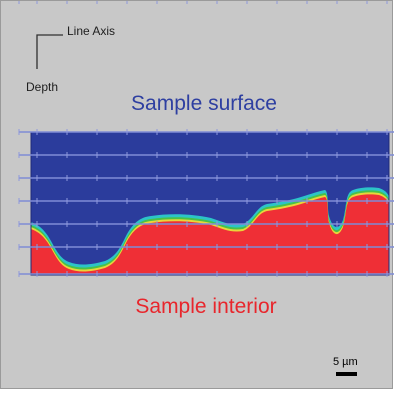 This screenshot has height=393, width=396. Describe the element at coordinates (42, 87) in the screenshot. I see `depth-axis-label: Depth` at that location.